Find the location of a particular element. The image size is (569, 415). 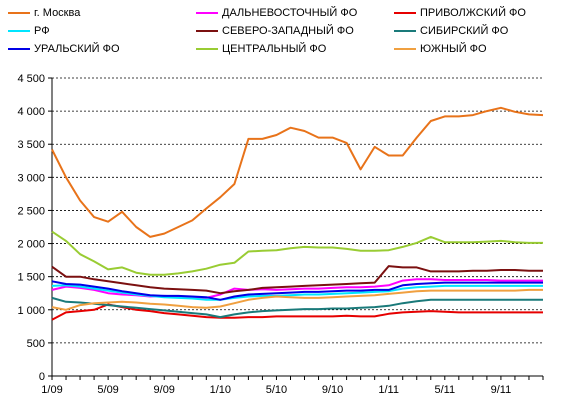

x-tick-label-5: 9/10 is located at coordinates (332, 390).